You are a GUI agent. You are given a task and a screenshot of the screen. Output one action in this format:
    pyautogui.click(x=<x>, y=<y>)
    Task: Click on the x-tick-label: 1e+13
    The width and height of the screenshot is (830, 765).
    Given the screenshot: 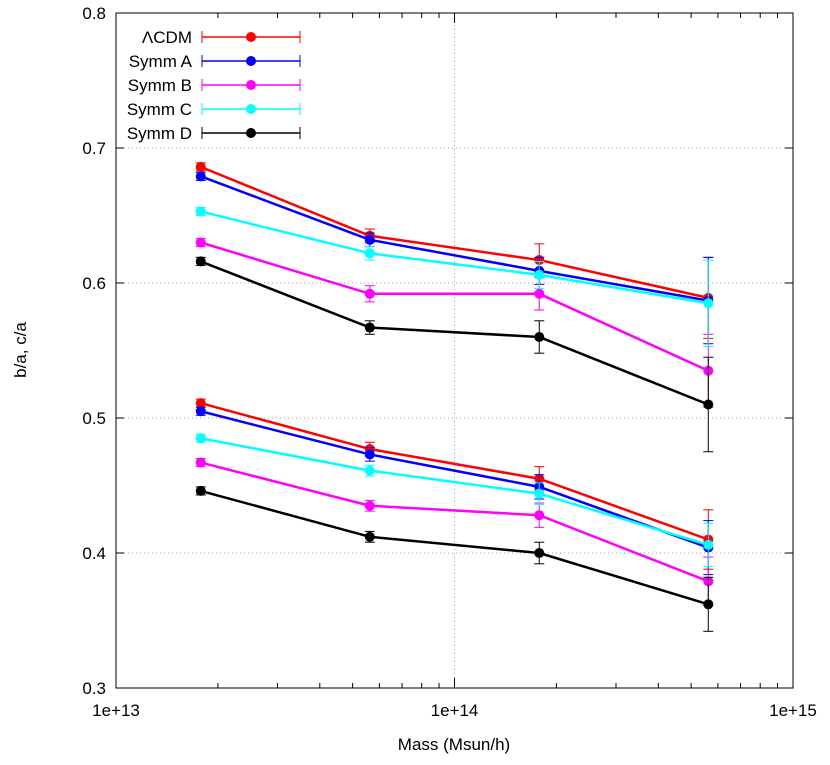 What is the action you would take?
    pyautogui.click(x=116, y=710)
    